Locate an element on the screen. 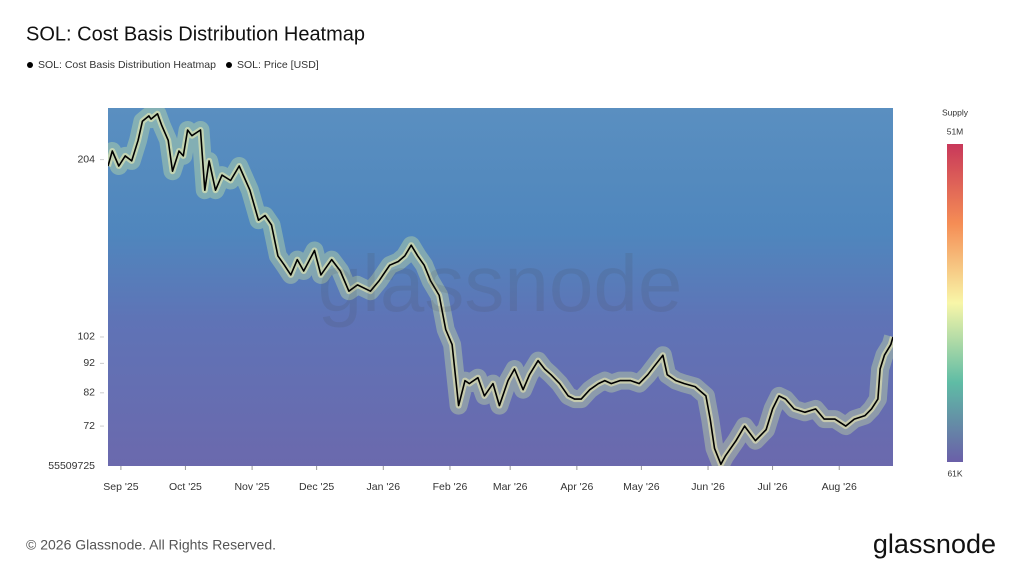 Image resolution: width=1024 pixels, height=581 pixels. colorbar-title: Supply is located at coordinates (955, 112).